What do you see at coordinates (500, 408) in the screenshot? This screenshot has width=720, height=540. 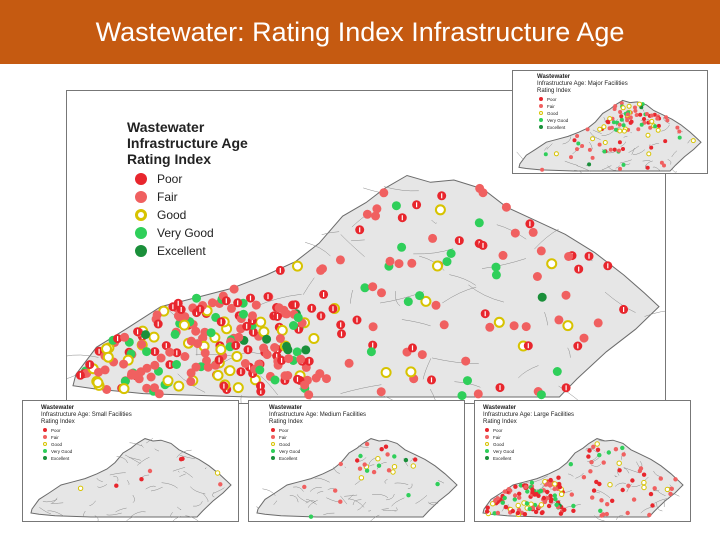 I see `legend-title-line: Wastewater` at bounding box center [500, 408].